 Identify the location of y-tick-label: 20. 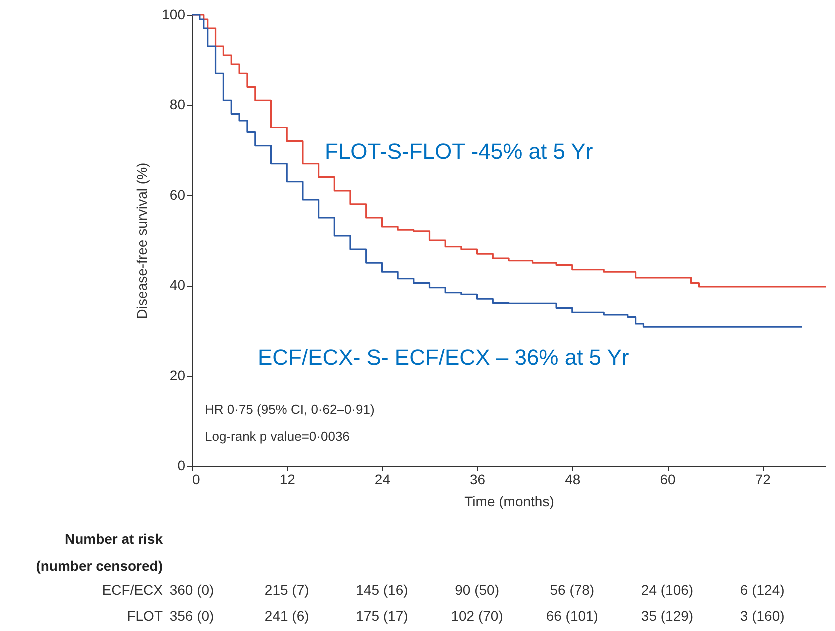
(178, 375).